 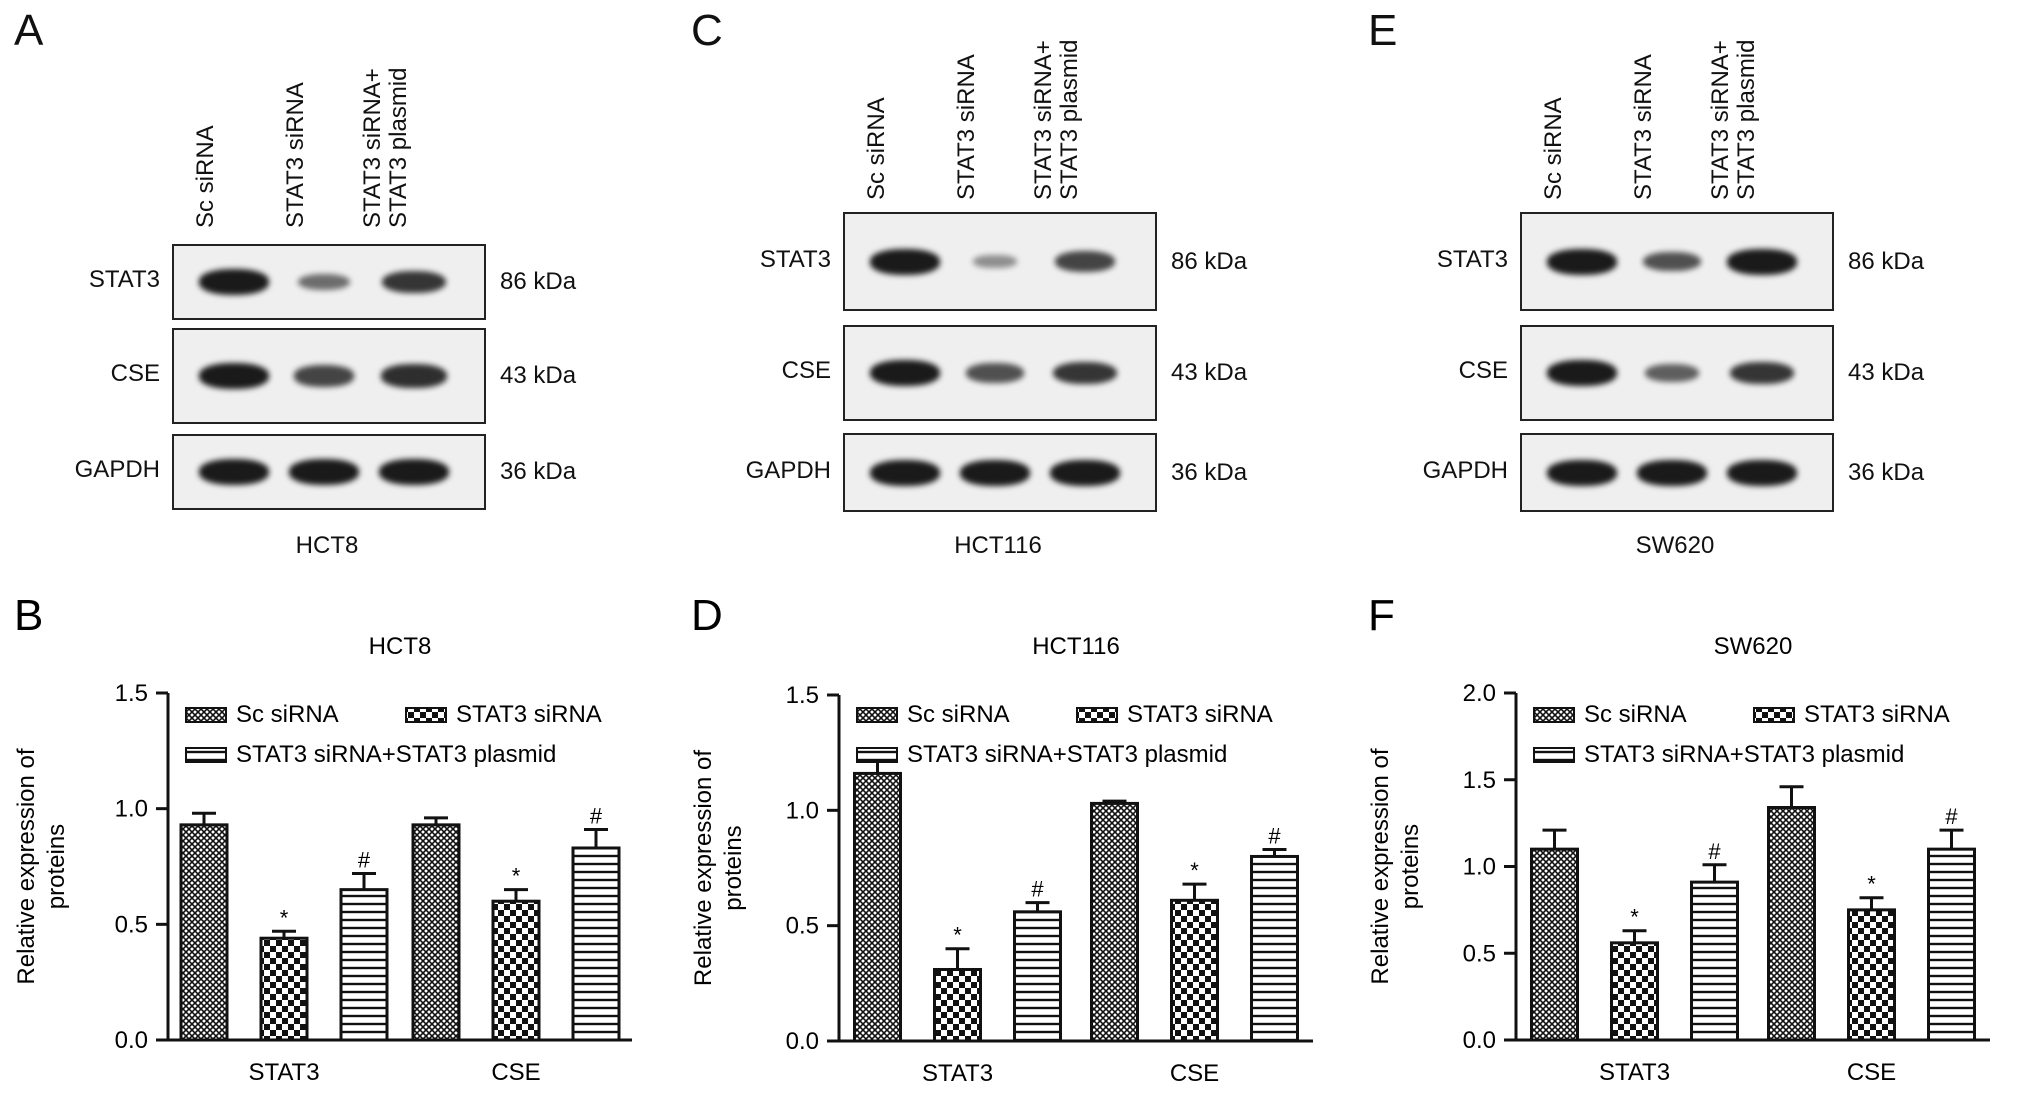 I want to click on x-tick-label: CSE, so click(x=515, y=1072).